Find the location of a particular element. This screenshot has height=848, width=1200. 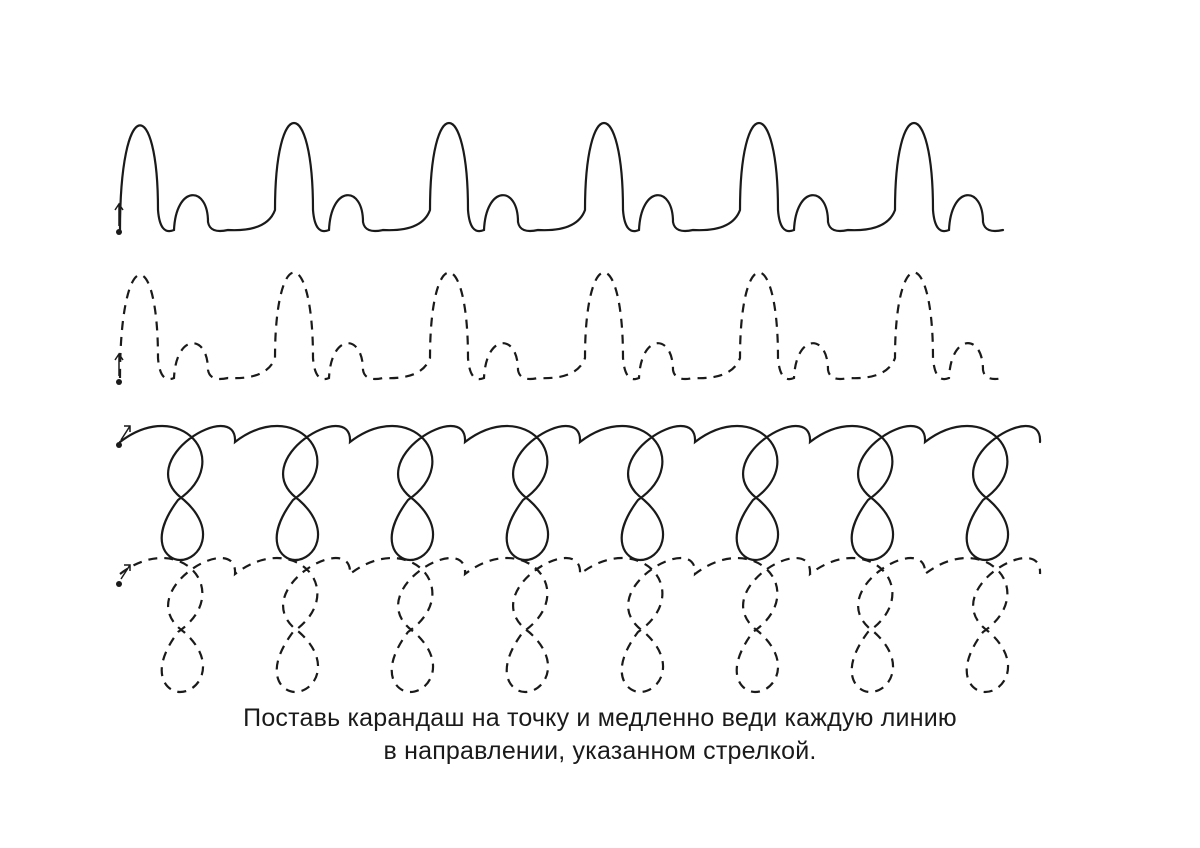

solid-loops-row is located at coordinates (579, 493).